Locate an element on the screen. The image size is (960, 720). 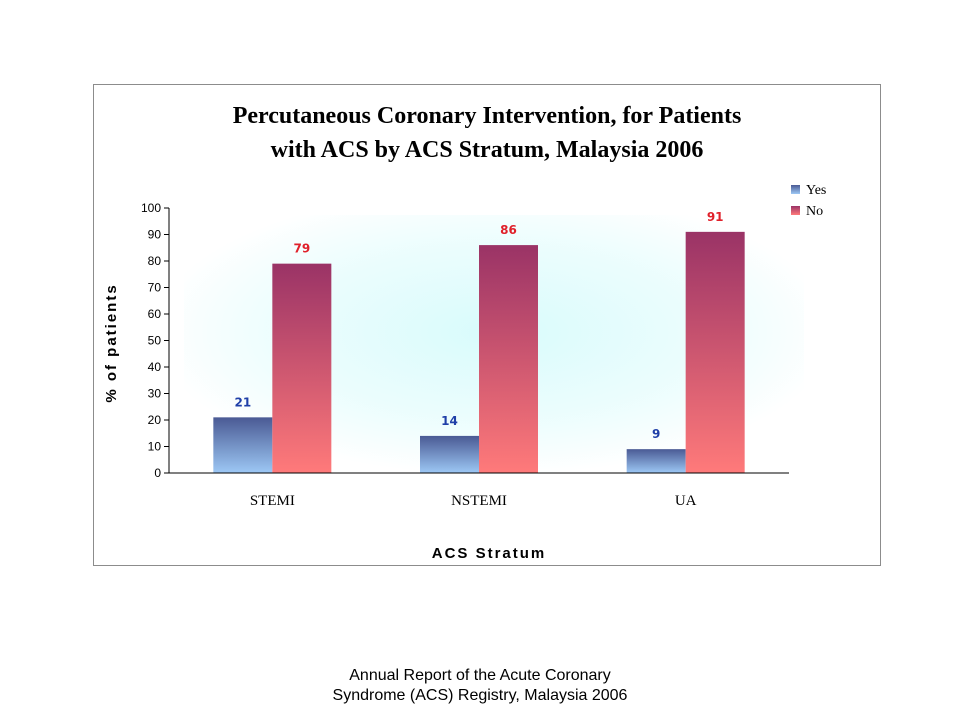
chart-title-line-2: with ACS by ACS Stratum, Malaysia 2006 is located at coordinates (487, 150).